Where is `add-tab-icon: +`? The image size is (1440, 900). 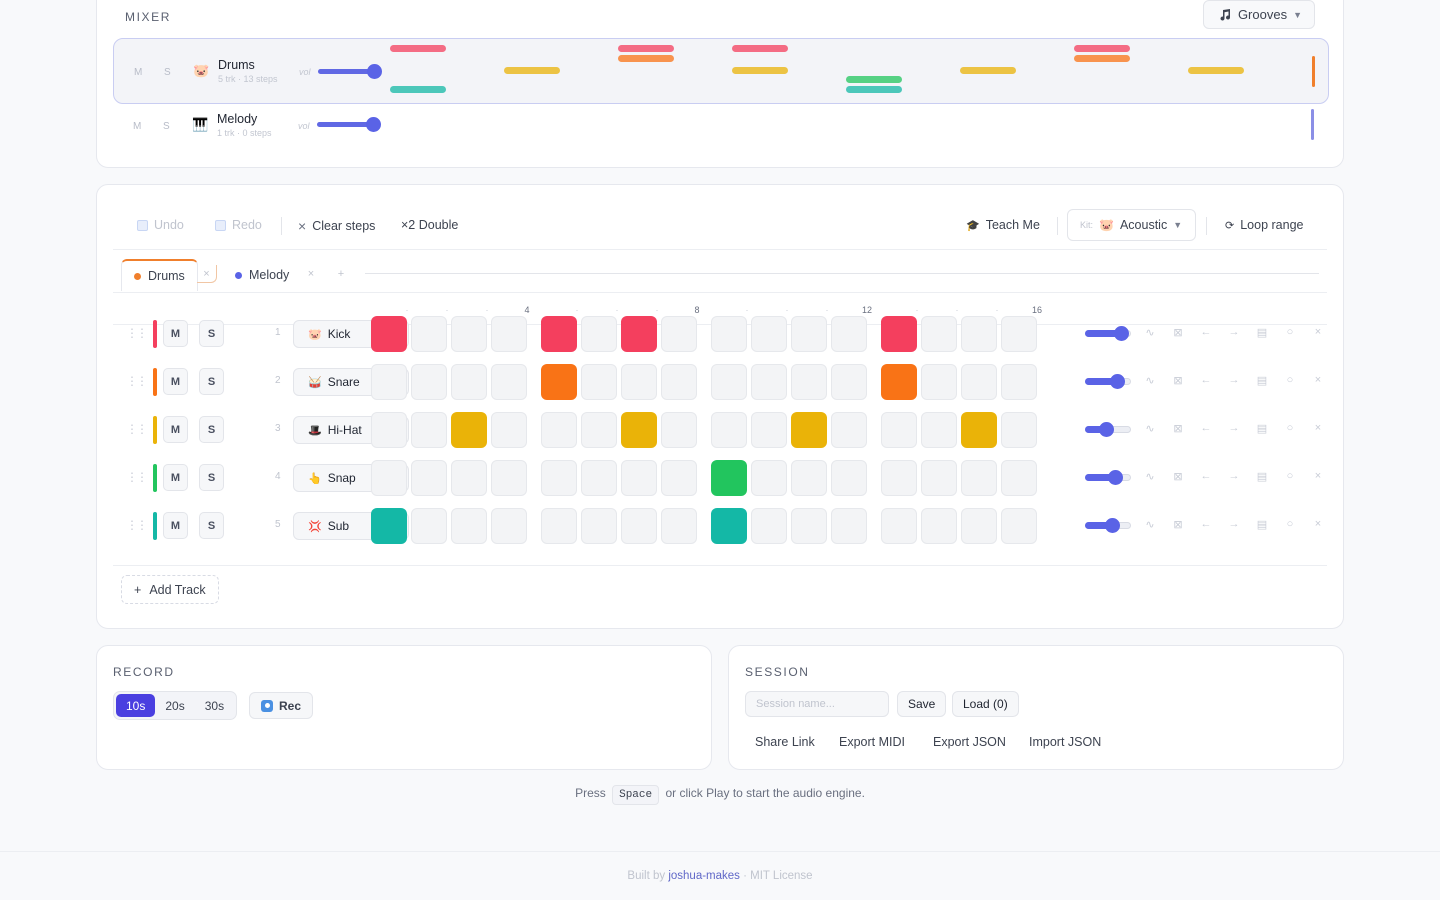 add-tab-icon: + is located at coordinates (341, 274).